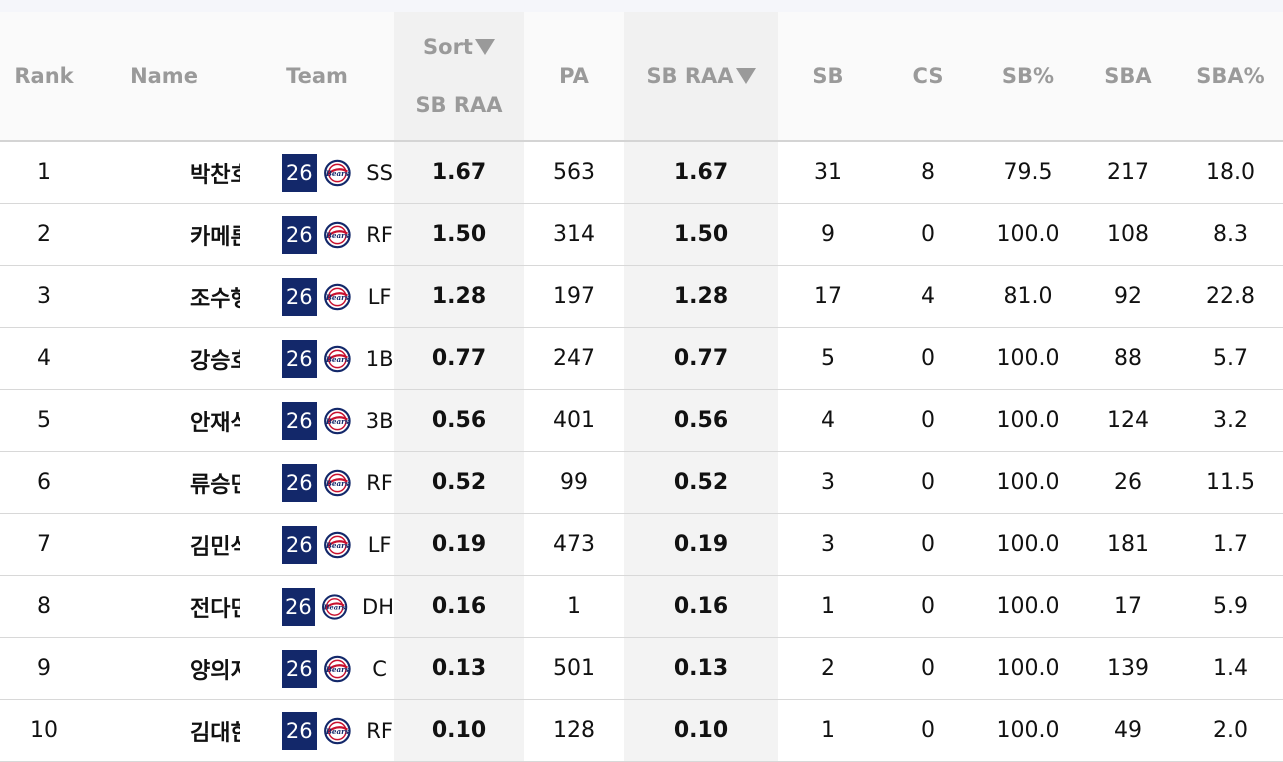 The image size is (1283, 762). Describe the element at coordinates (1128, 296) in the screenshot. I see `sba-cell: 92` at that location.